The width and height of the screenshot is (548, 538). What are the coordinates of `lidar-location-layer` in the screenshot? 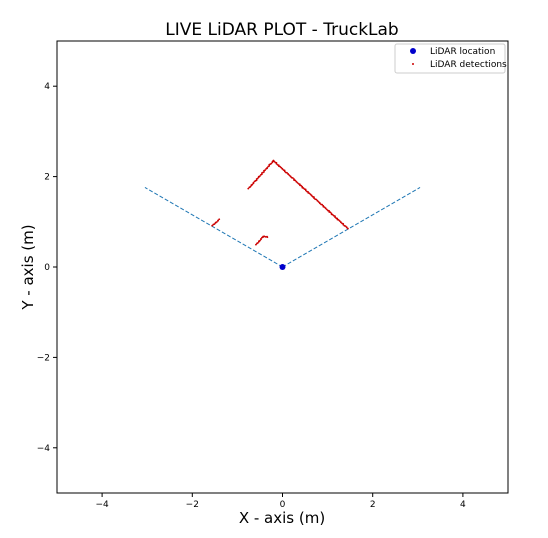 It's located at (282, 267).